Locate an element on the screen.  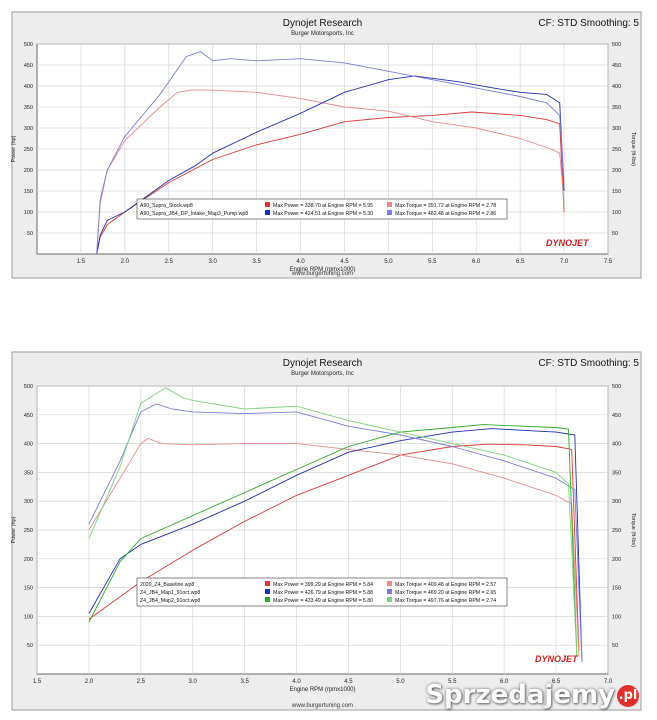
legend-run-name: A90_Supra_JB4_DP_Intake_Map3_Pump.wp8 is located at coordinates (194, 214).